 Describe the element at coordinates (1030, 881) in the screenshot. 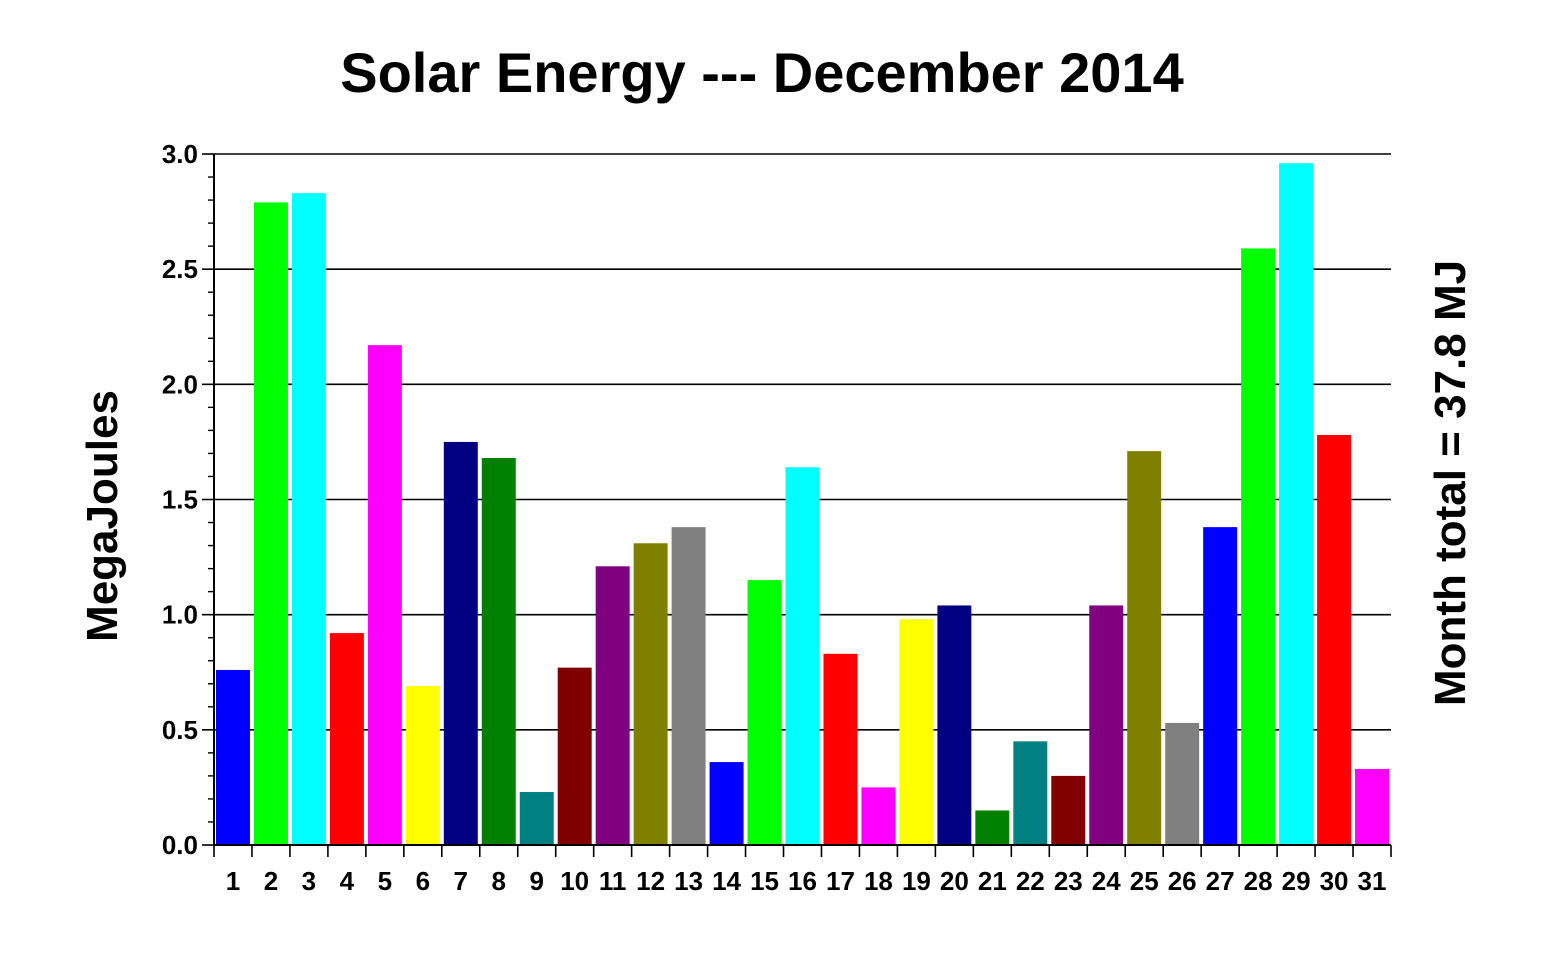

I see `x-tick-label: 22` at that location.